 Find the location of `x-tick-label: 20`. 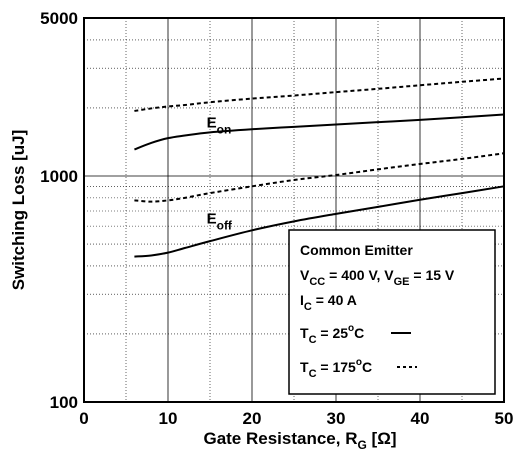

x-tick-label: 20 is located at coordinates (252, 418).